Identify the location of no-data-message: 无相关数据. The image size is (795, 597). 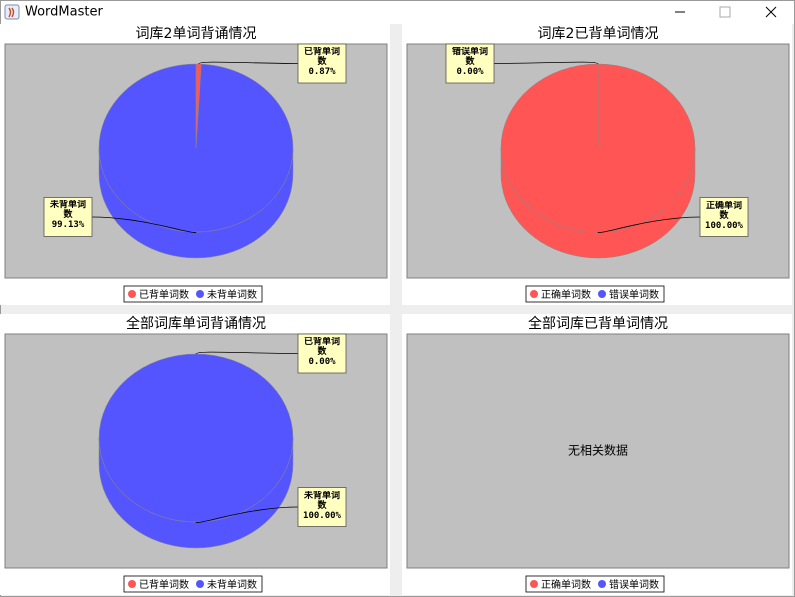
(598, 450).